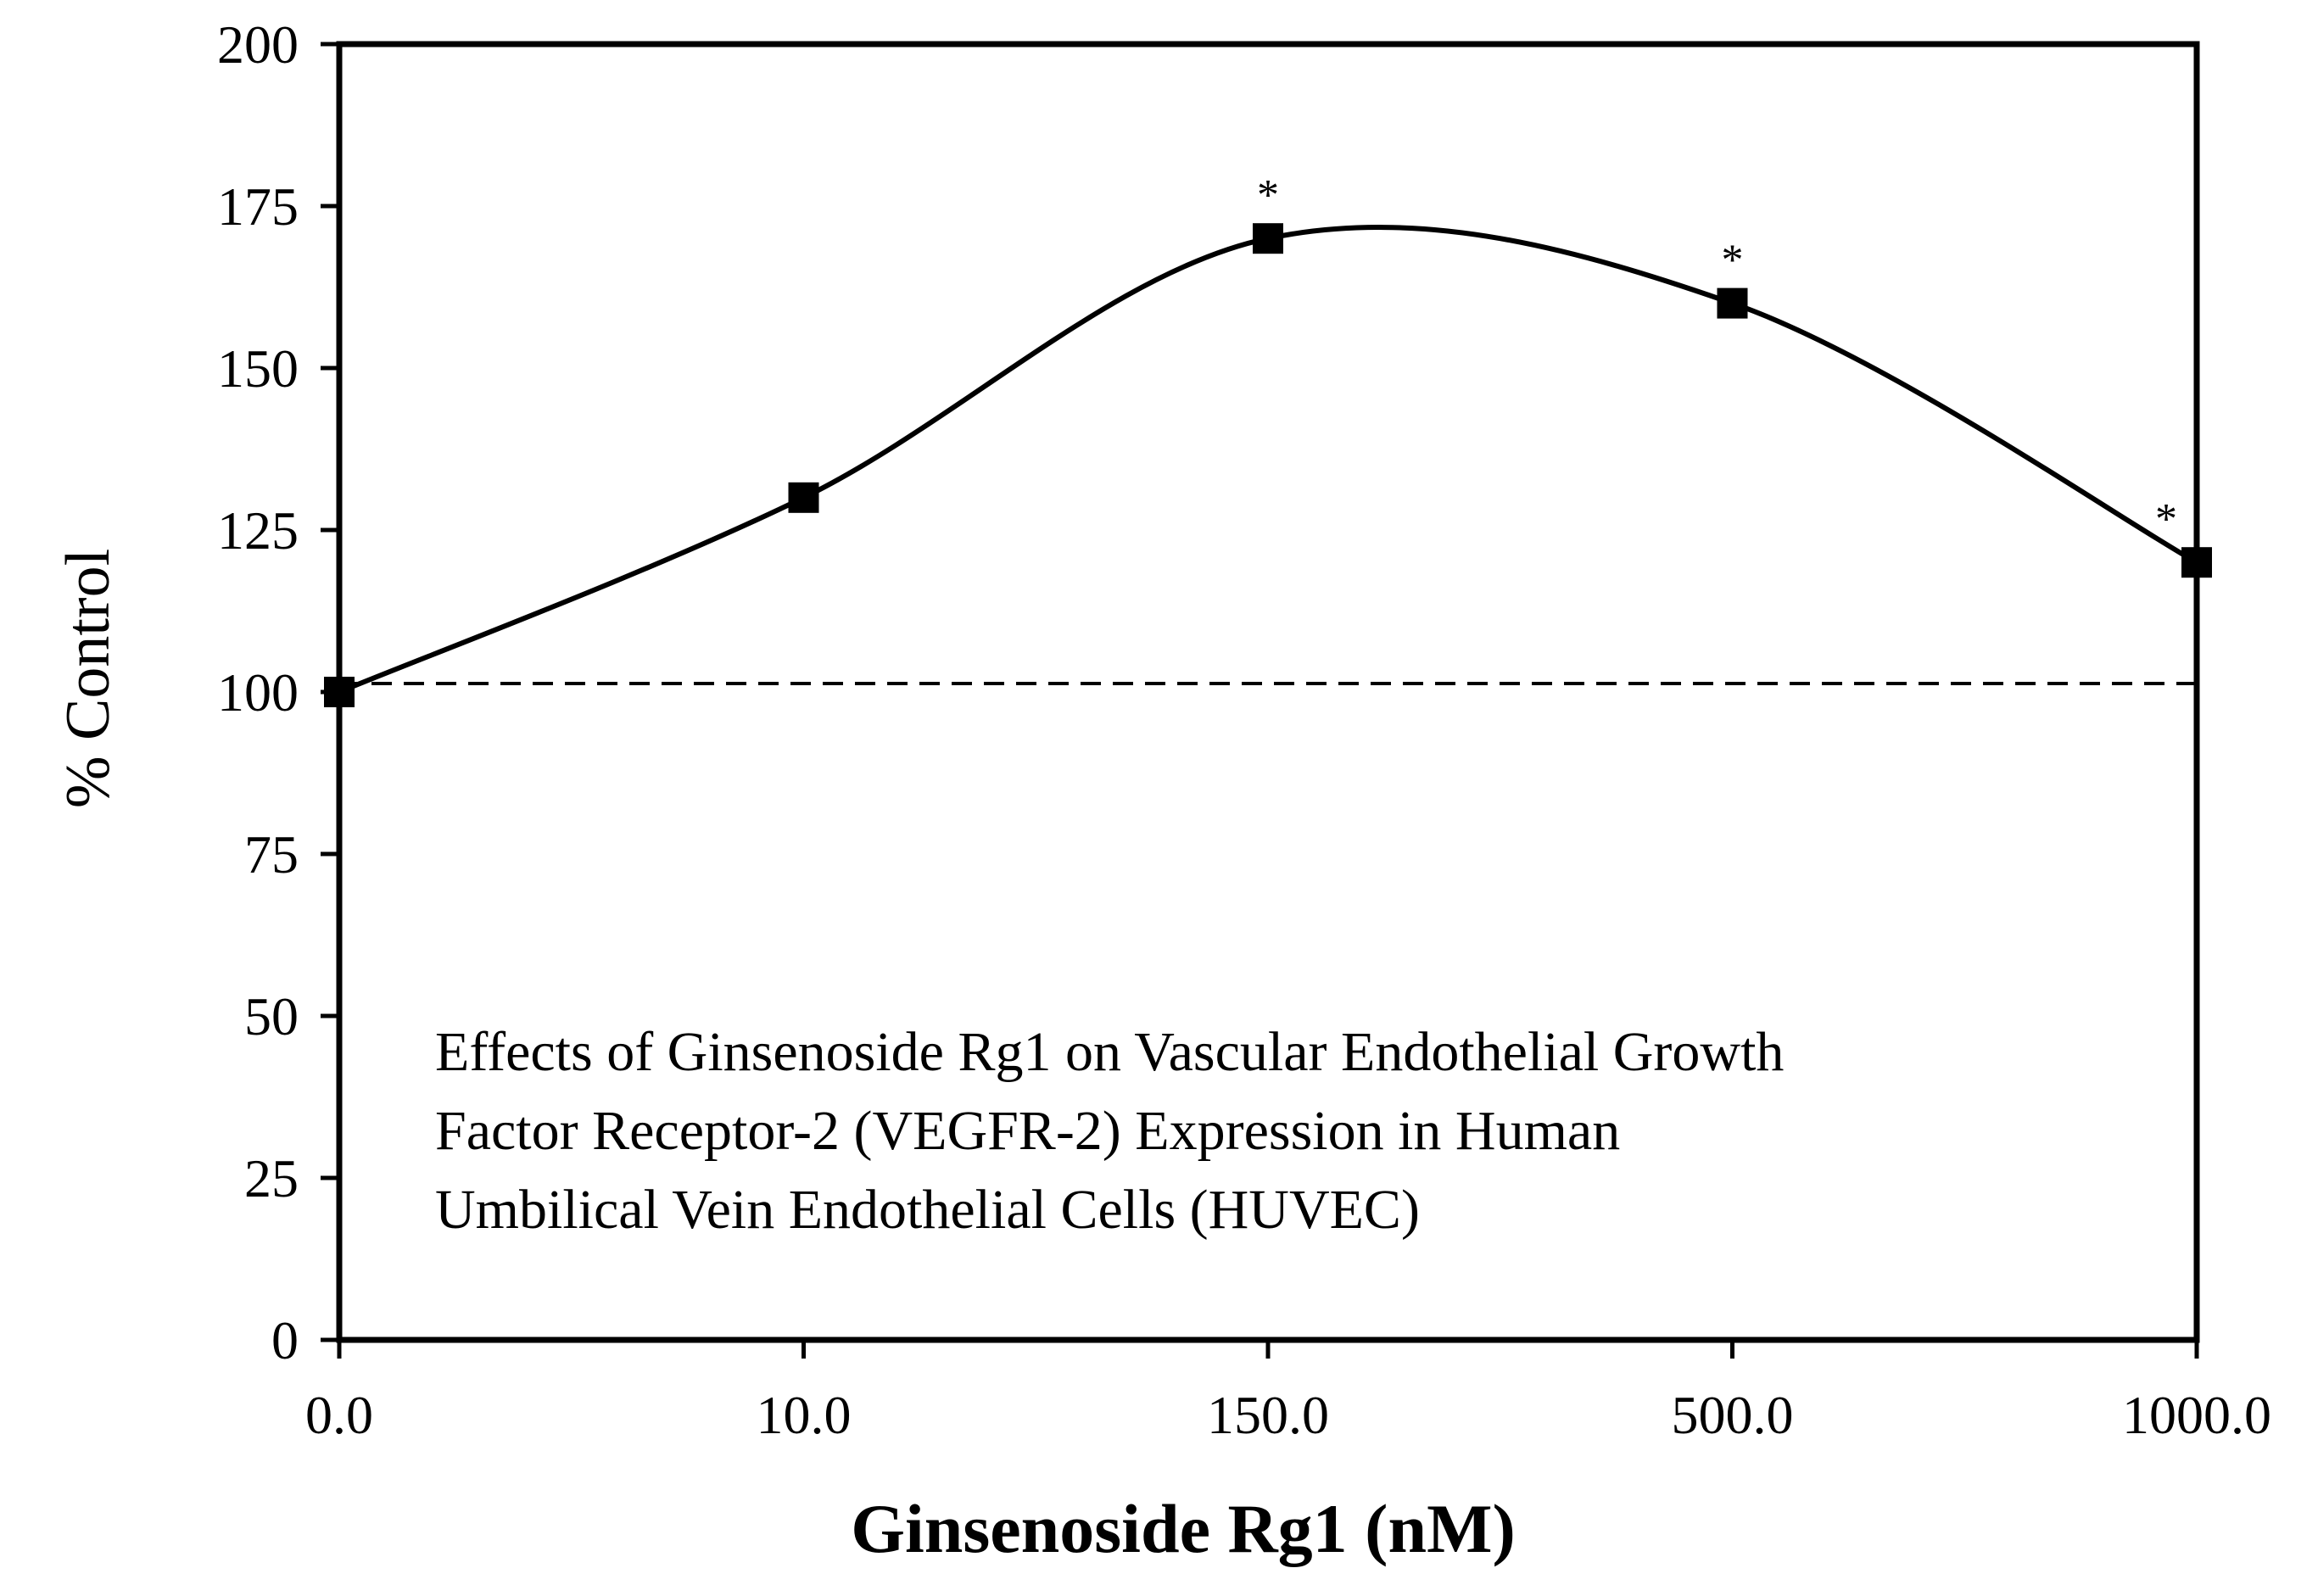  Describe the element at coordinates (2197, 1415) in the screenshot. I see `x-tick-label: 1000.0` at that location.